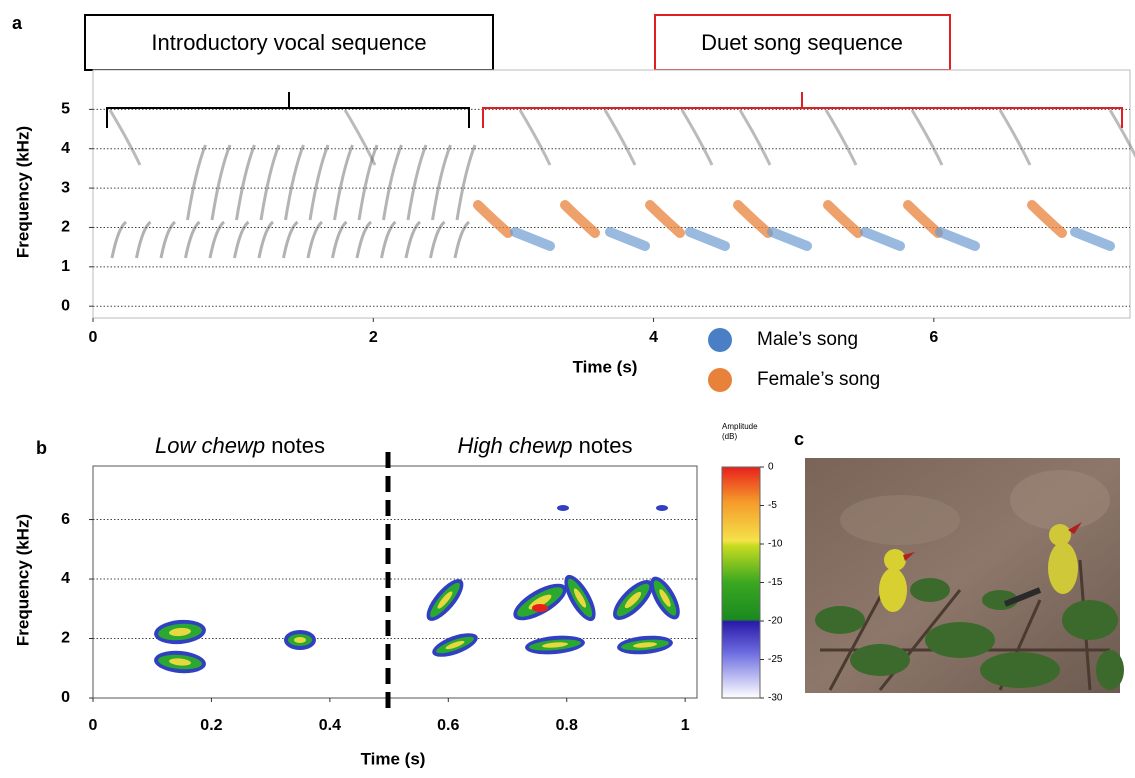  Describe the element at coordinates (775, 544) in the screenshot. I see `colorbar-tick-label: -10` at that location.